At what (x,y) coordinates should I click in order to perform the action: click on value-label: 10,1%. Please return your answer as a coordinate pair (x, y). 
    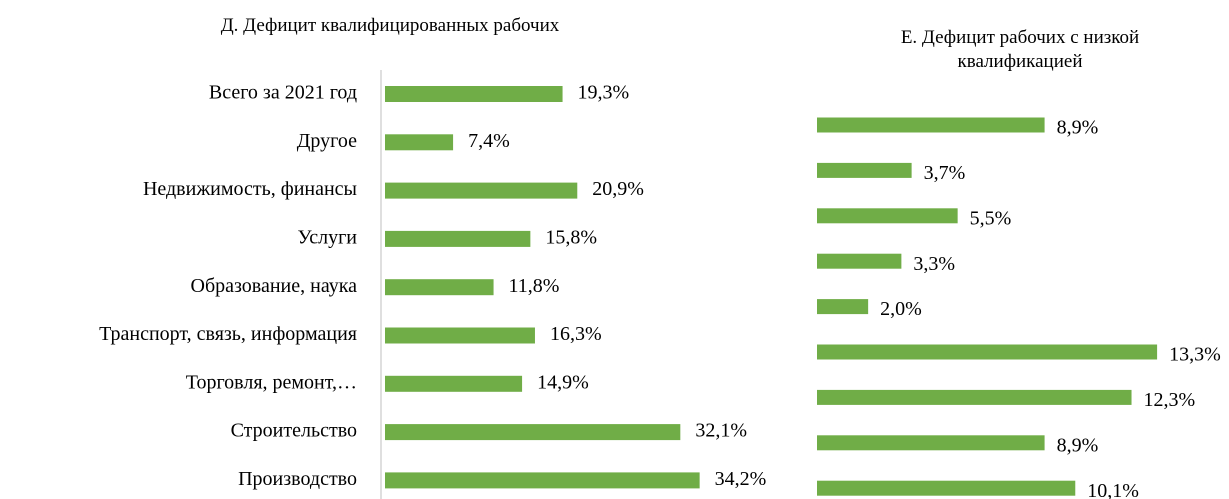
    Looking at the image, I should click on (1113, 489).